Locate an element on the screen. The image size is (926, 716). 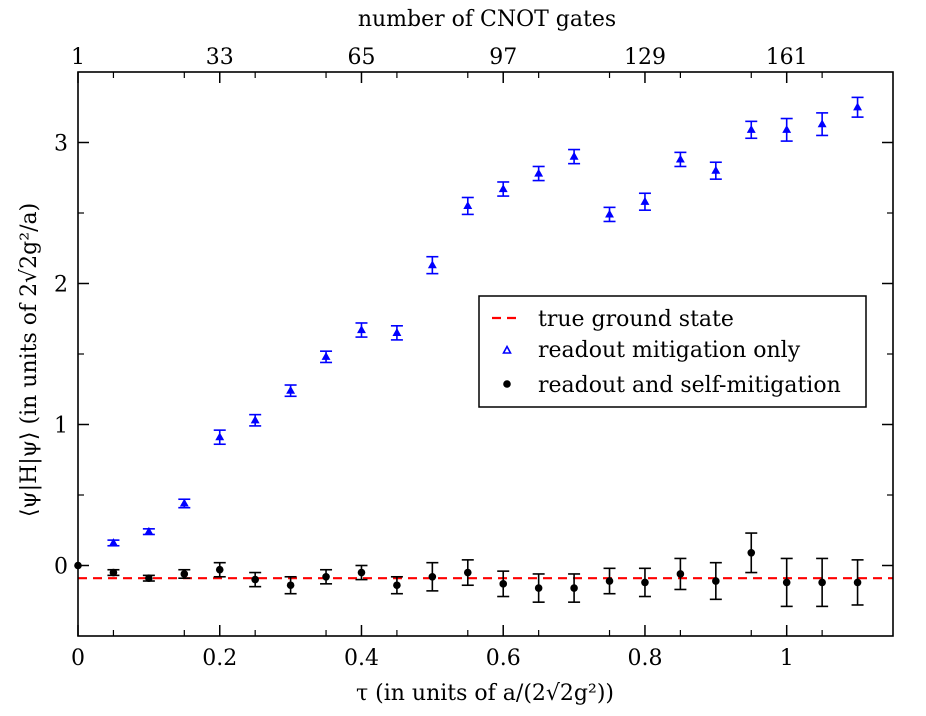
x-tick-label-2: 0.4 is located at coordinates (361, 658).